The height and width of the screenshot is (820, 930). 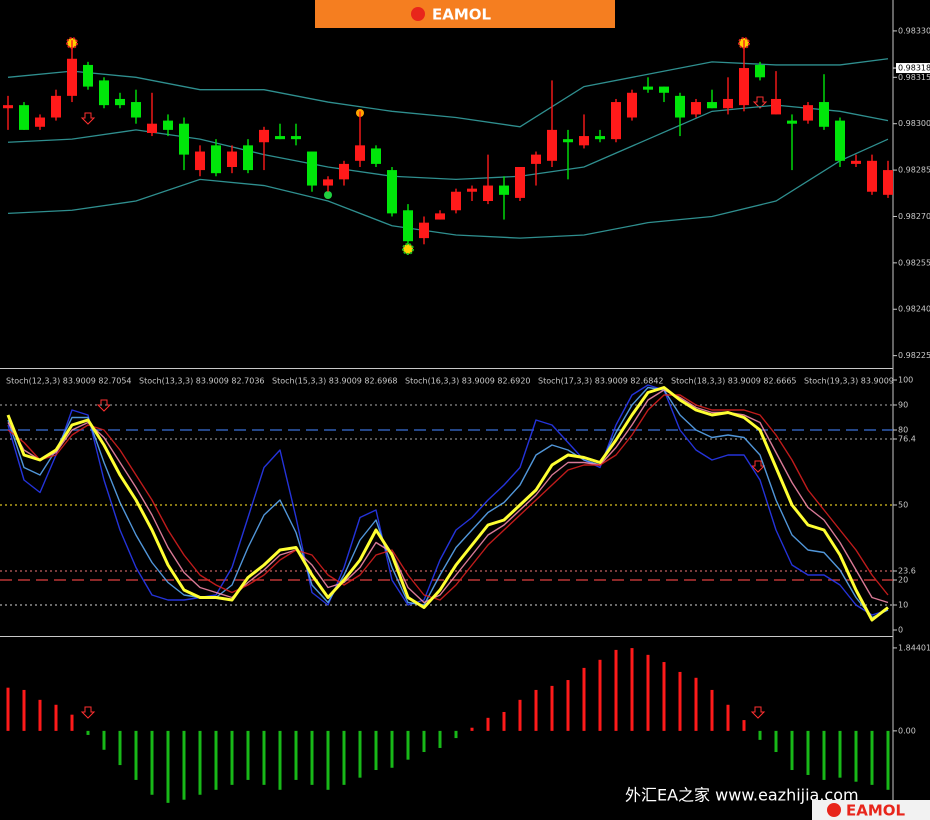 What do you see at coordinates (907, 439) in the screenshot?
I see `y-tick-label: 76.4` at bounding box center [907, 439].